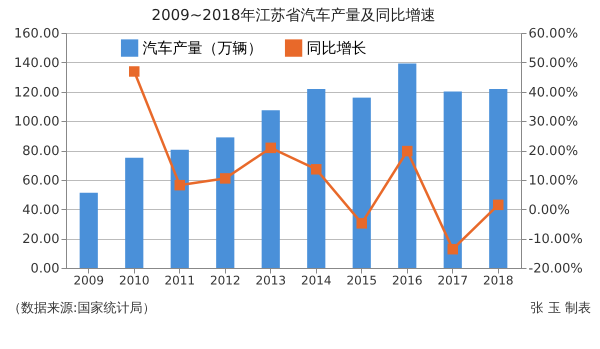  Describe the element at coordinates (37, 34) in the screenshot. I see `y-tick-label: 160.00` at that location.